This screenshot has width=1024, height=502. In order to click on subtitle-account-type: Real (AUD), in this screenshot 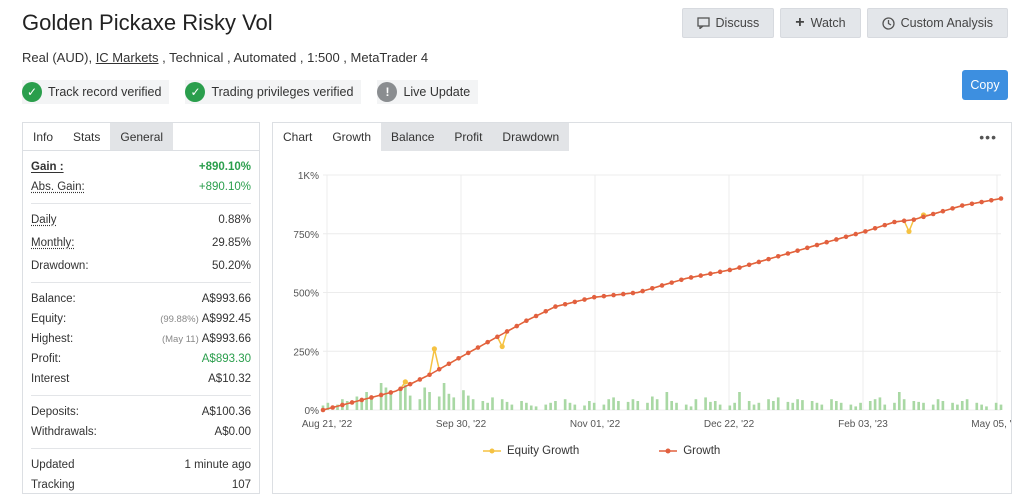, I will do `click(59, 57)`.